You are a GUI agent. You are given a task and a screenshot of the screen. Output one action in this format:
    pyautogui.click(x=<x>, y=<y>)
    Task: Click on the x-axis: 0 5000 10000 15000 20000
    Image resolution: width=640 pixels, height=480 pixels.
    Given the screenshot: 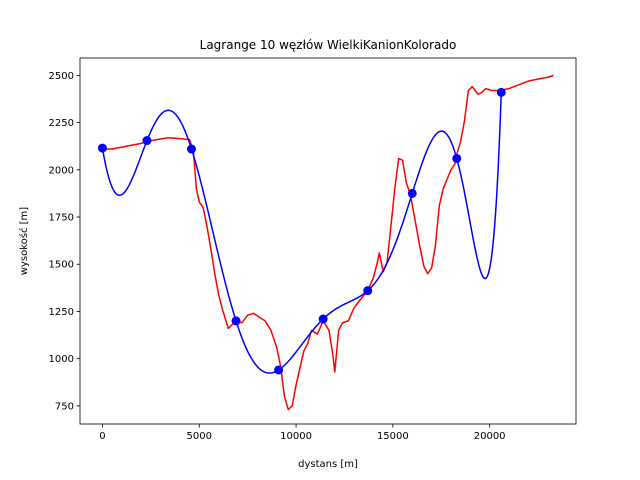 What is the action you would take?
    pyautogui.click(x=302, y=433)
    